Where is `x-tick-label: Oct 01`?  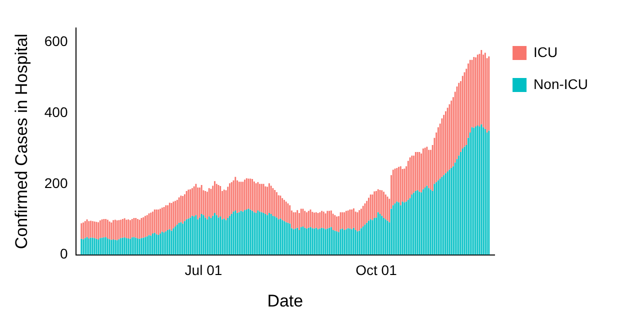 x-tick-label: Oct 01 is located at coordinates (377, 270).